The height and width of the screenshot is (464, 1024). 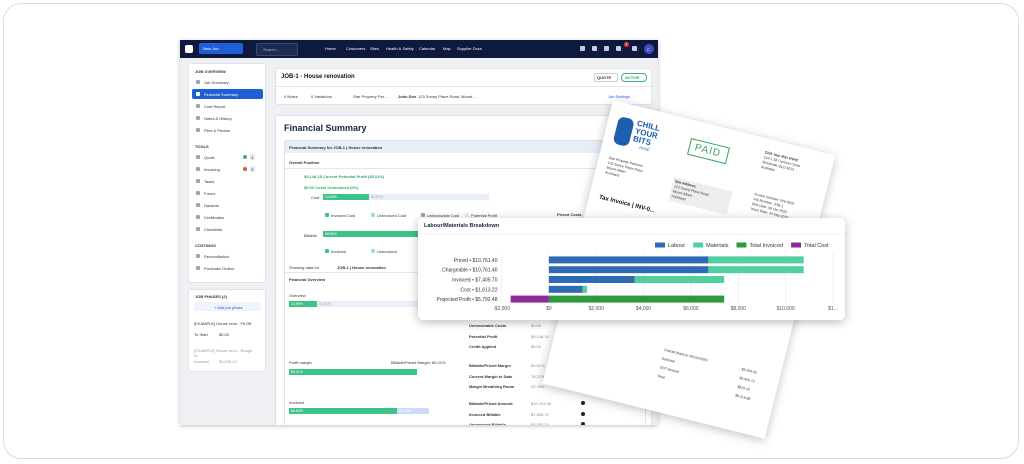 I want to click on panel-header, so click(x=466, y=147).